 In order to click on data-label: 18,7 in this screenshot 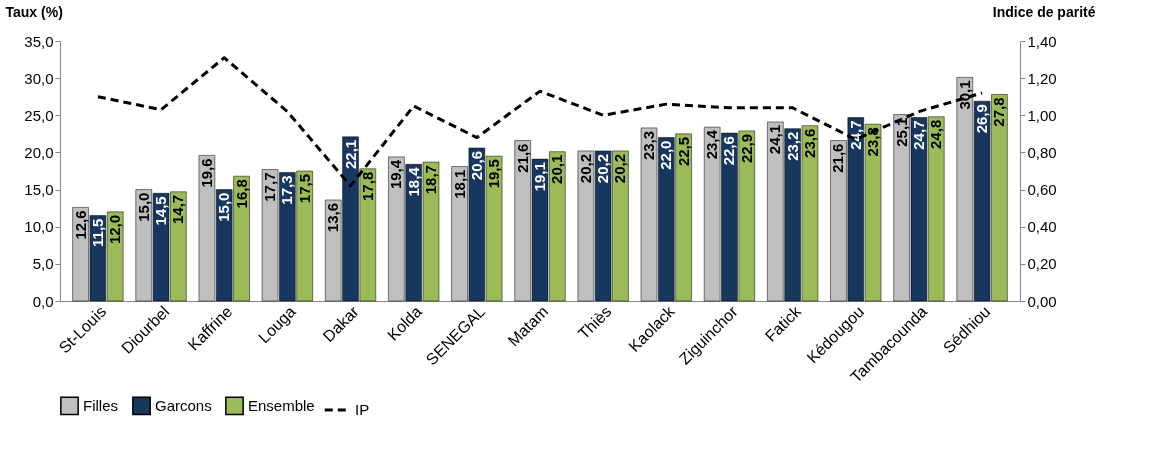, I will do `click(430, 180)`.